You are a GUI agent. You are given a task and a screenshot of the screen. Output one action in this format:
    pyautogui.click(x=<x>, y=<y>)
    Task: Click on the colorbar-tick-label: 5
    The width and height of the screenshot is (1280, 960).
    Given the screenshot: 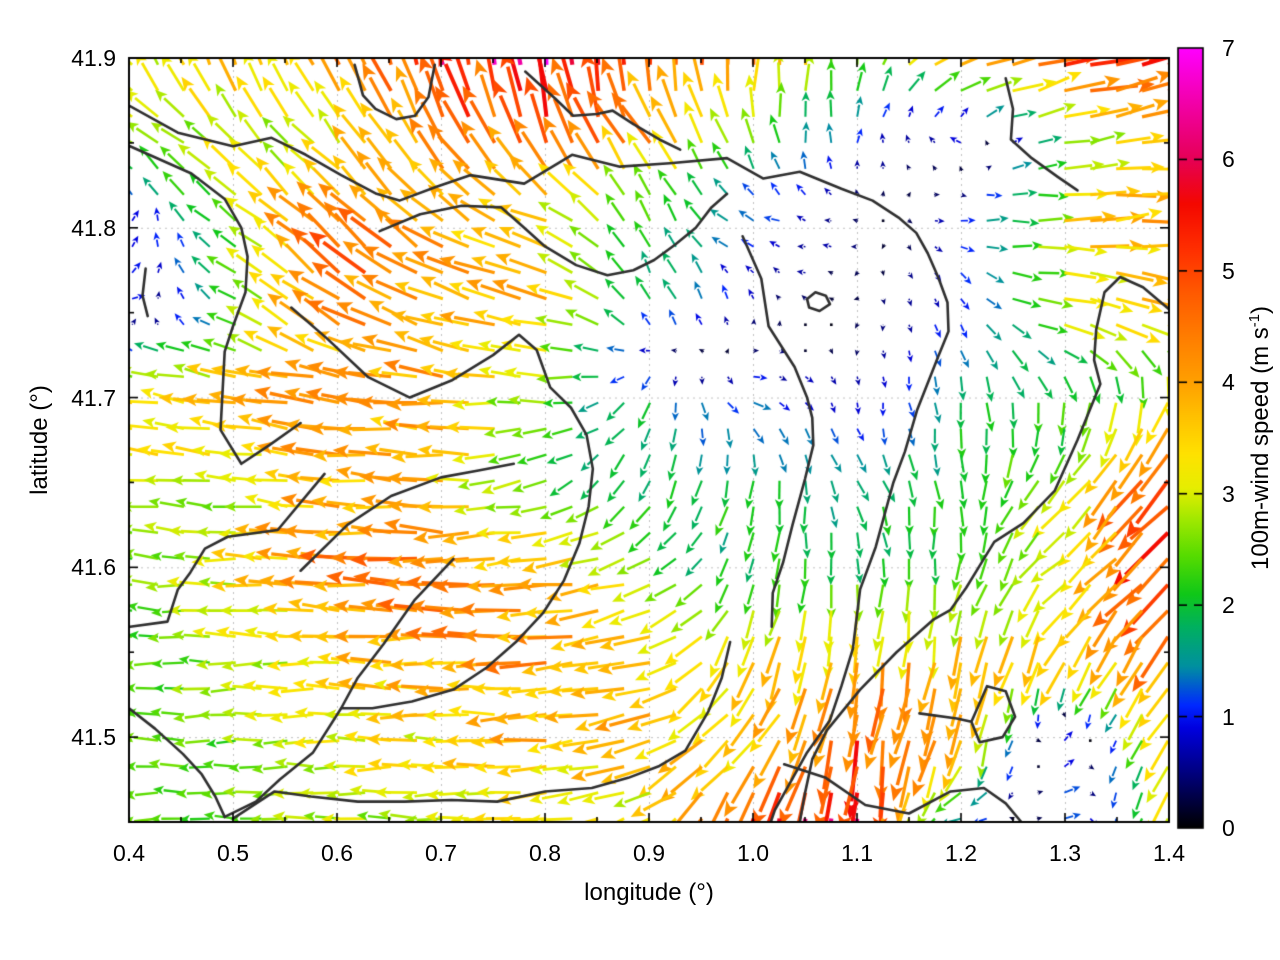 What is the action you would take?
    pyautogui.click(x=1228, y=270)
    